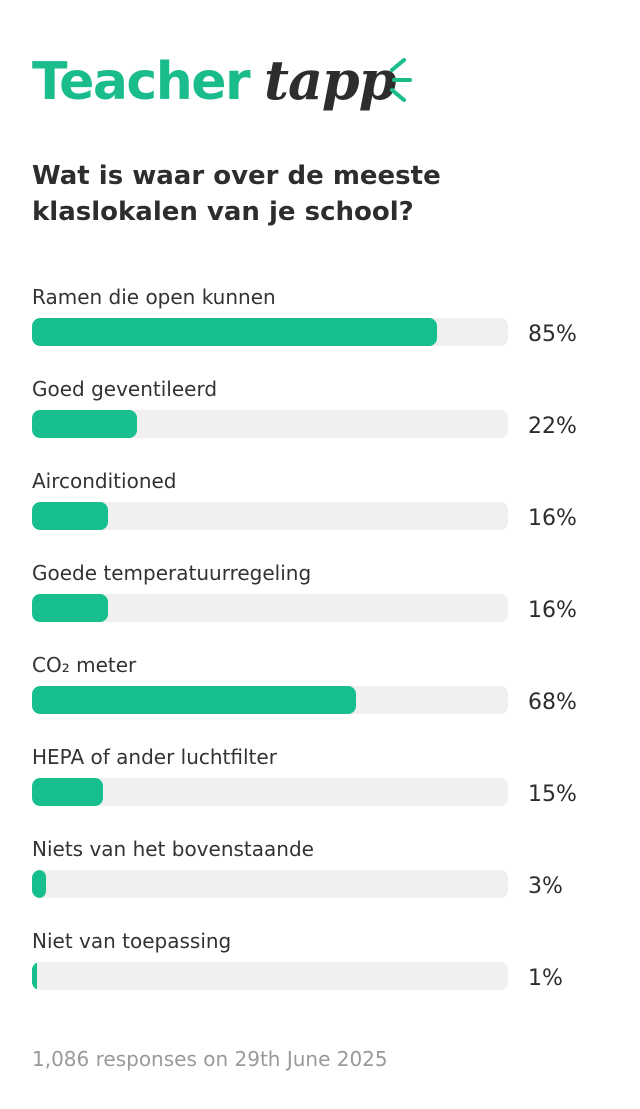  Describe the element at coordinates (125, 389) in the screenshot. I see `category-label: Goed geventileerd` at that location.